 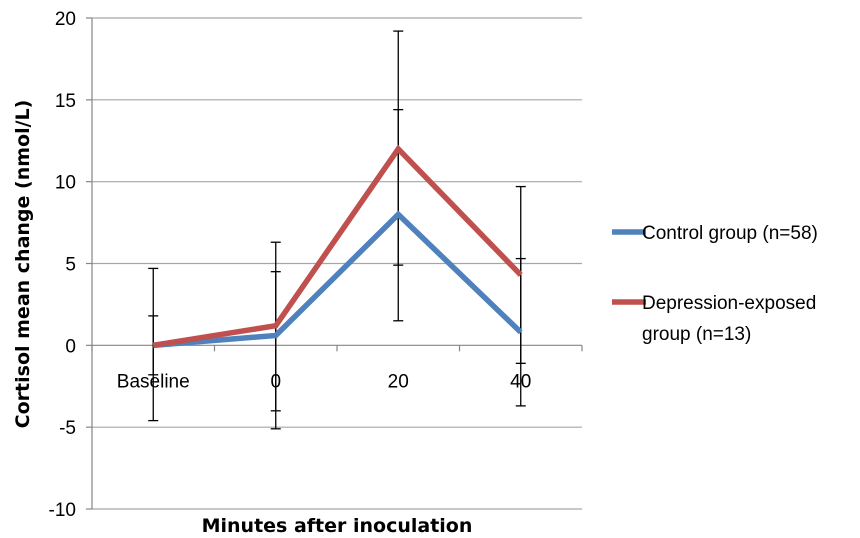 What do you see at coordinates (337, 526) in the screenshot?
I see `x-axis-title: Minutes after inoculation` at bounding box center [337, 526].